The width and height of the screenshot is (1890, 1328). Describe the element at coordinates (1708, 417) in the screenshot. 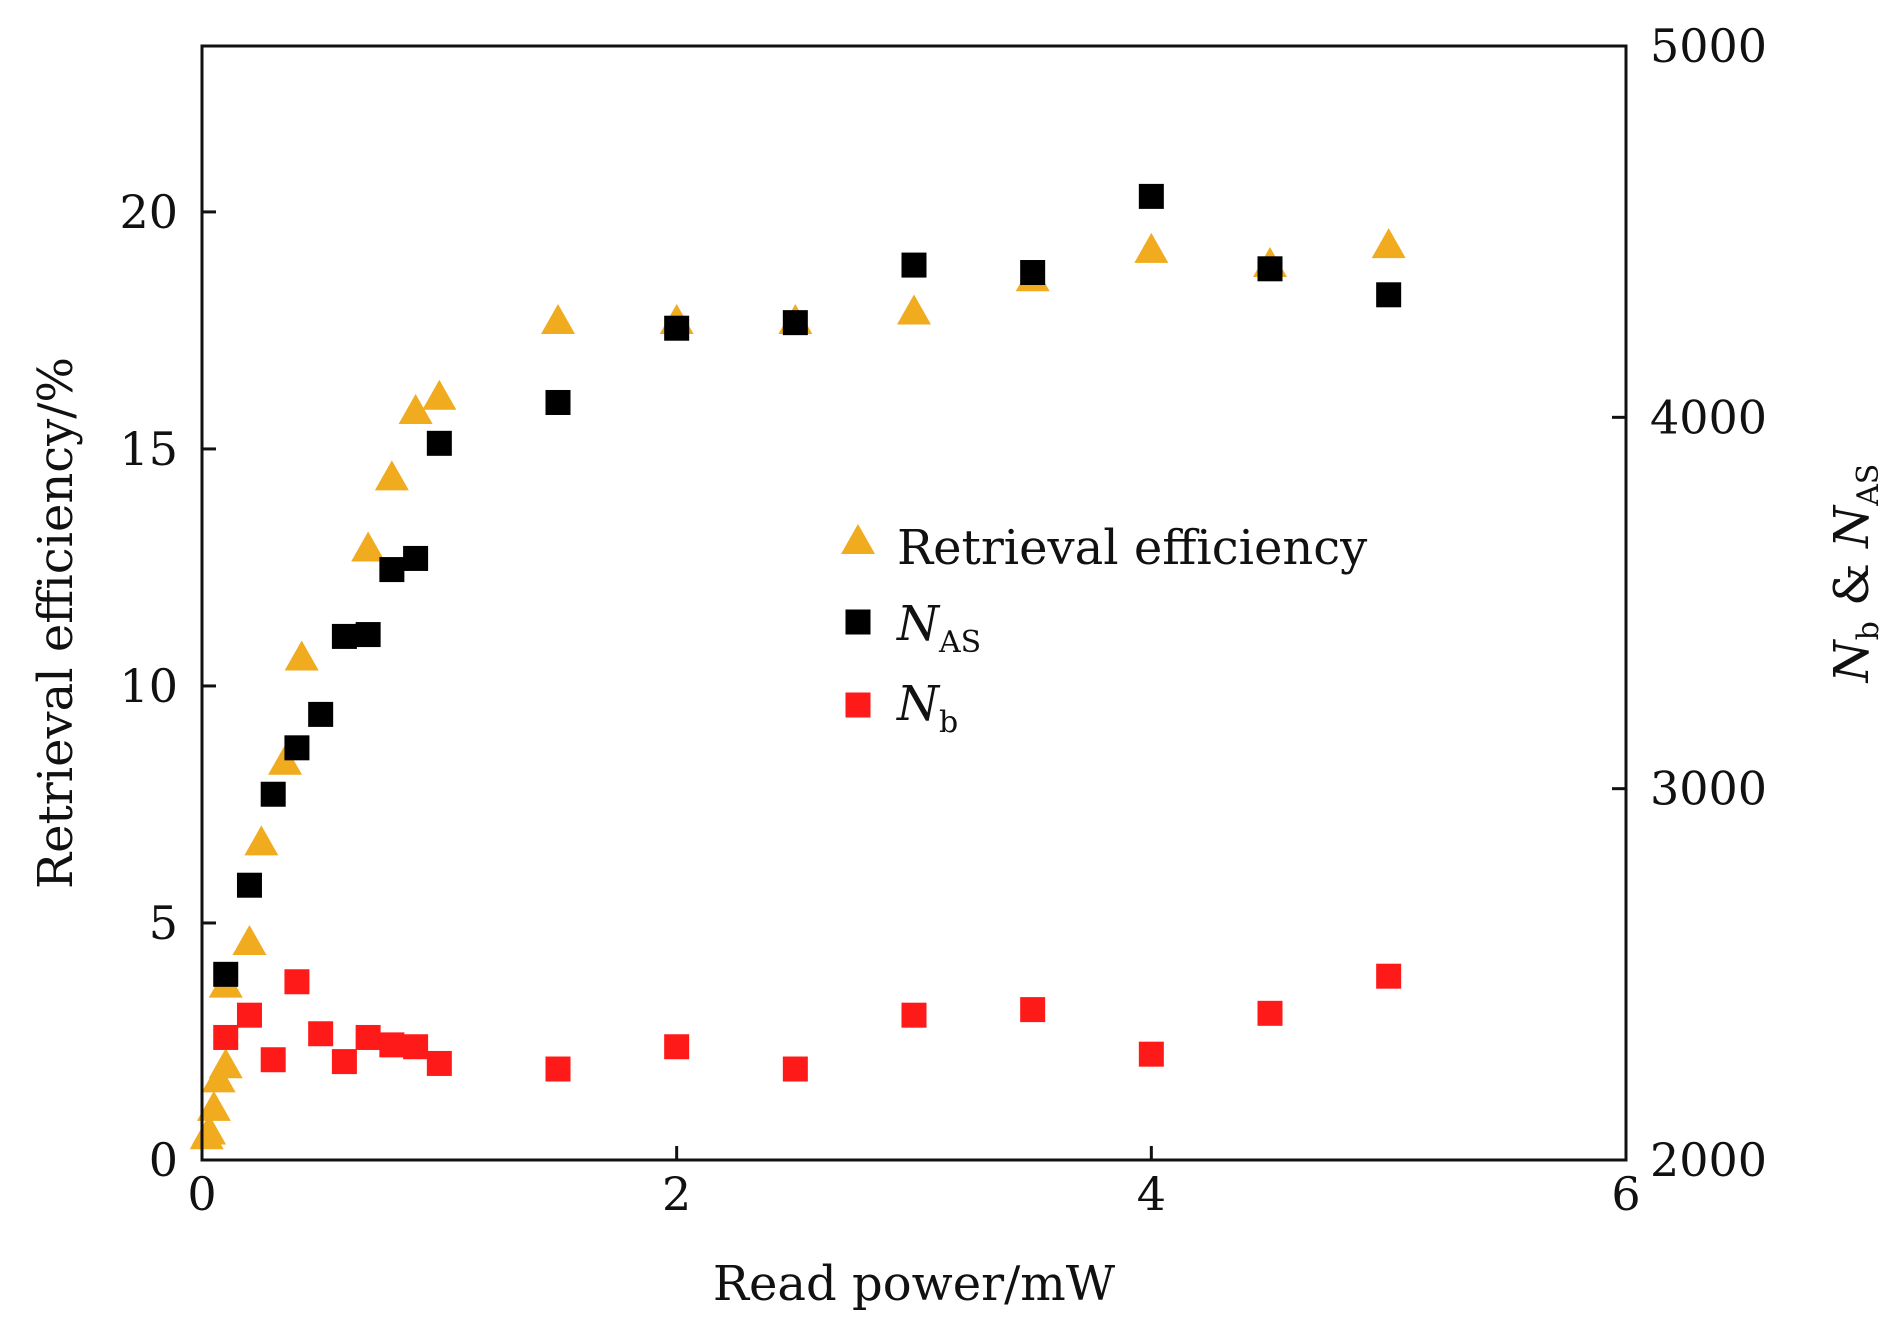

I see `y-right-tick-label-2: 4000` at that location.